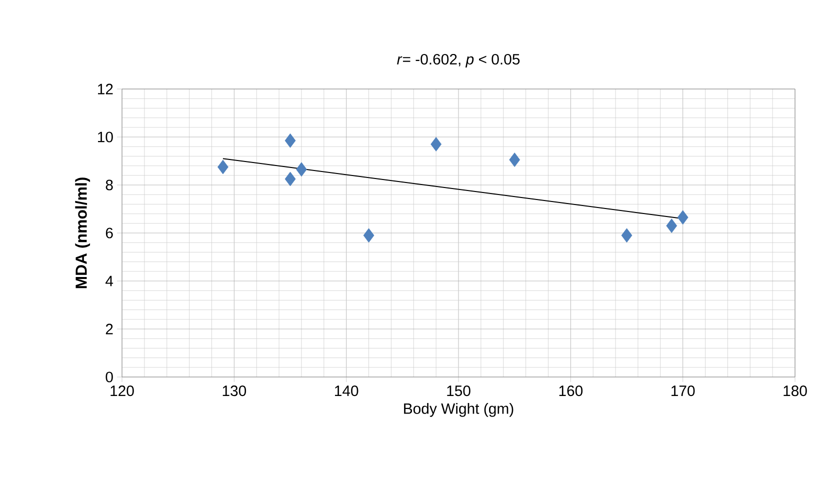 The image size is (838, 494). I want to click on y-tick-label: 2, so click(109, 329).